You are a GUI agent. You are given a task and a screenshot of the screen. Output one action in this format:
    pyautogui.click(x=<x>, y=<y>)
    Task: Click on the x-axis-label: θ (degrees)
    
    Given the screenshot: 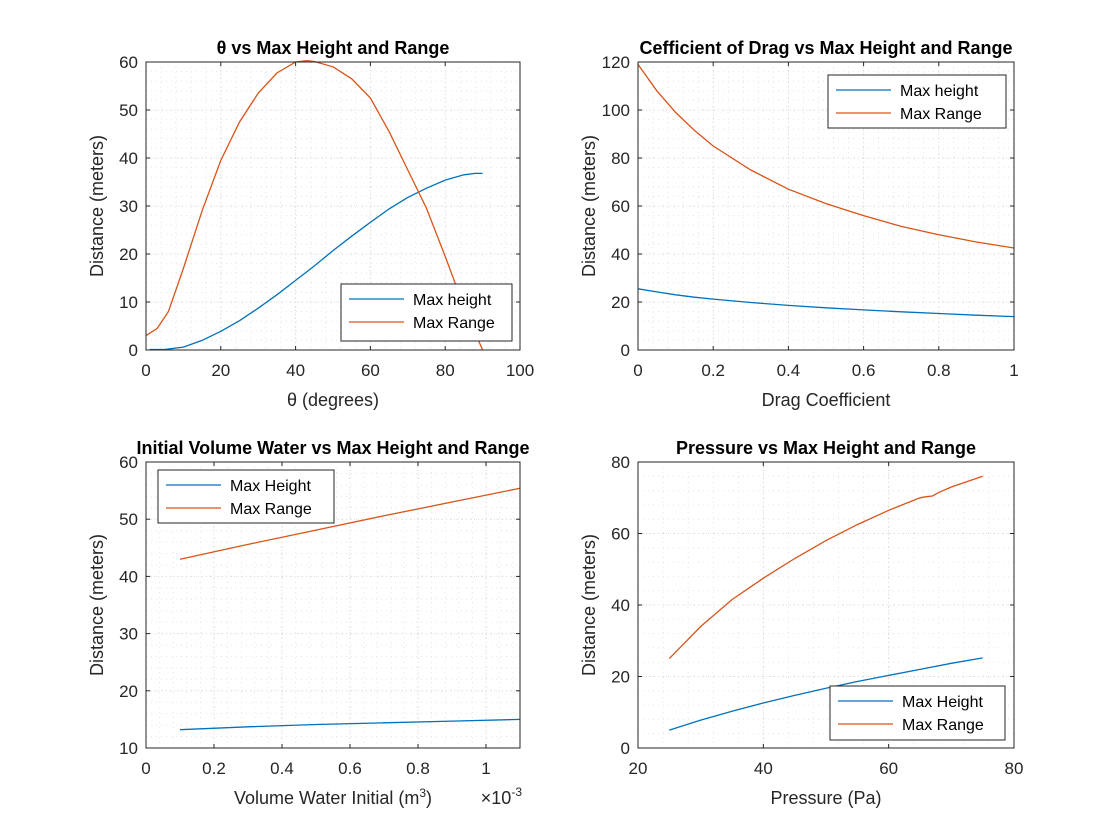 What is the action you would take?
    pyautogui.click(x=333, y=400)
    